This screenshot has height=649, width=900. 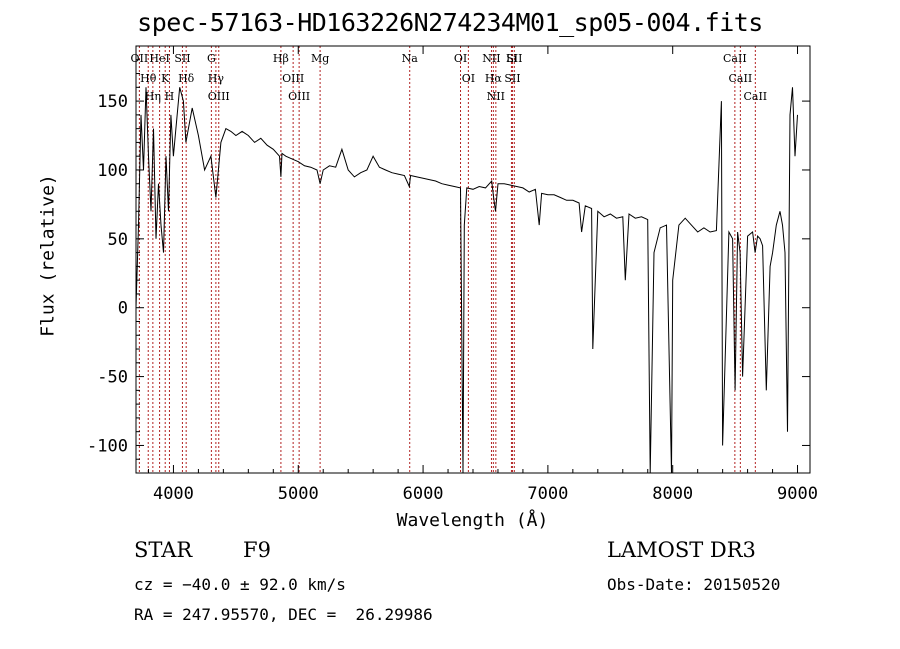 What do you see at coordinates (283, 614) in the screenshot?
I see `coordinates: RA = 247.95570, DEC = 26.29986` at bounding box center [283, 614].